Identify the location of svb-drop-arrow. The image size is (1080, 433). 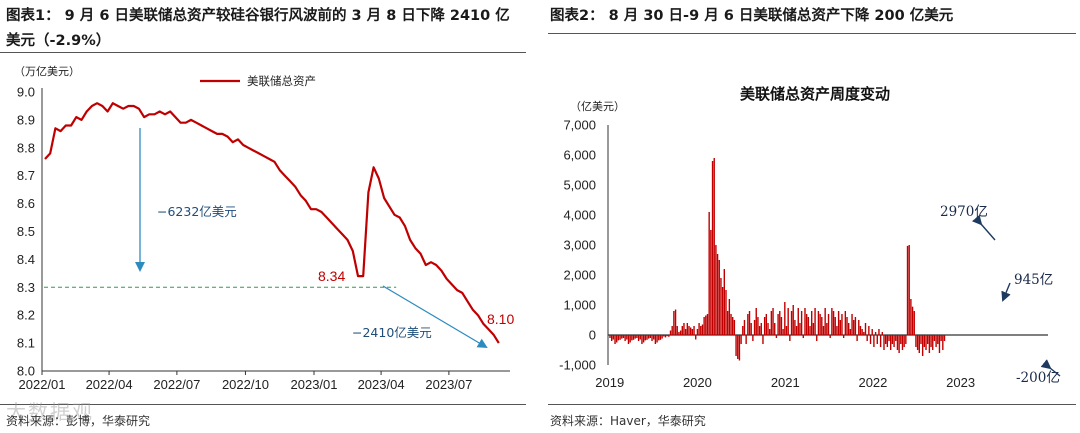
(435, 317).